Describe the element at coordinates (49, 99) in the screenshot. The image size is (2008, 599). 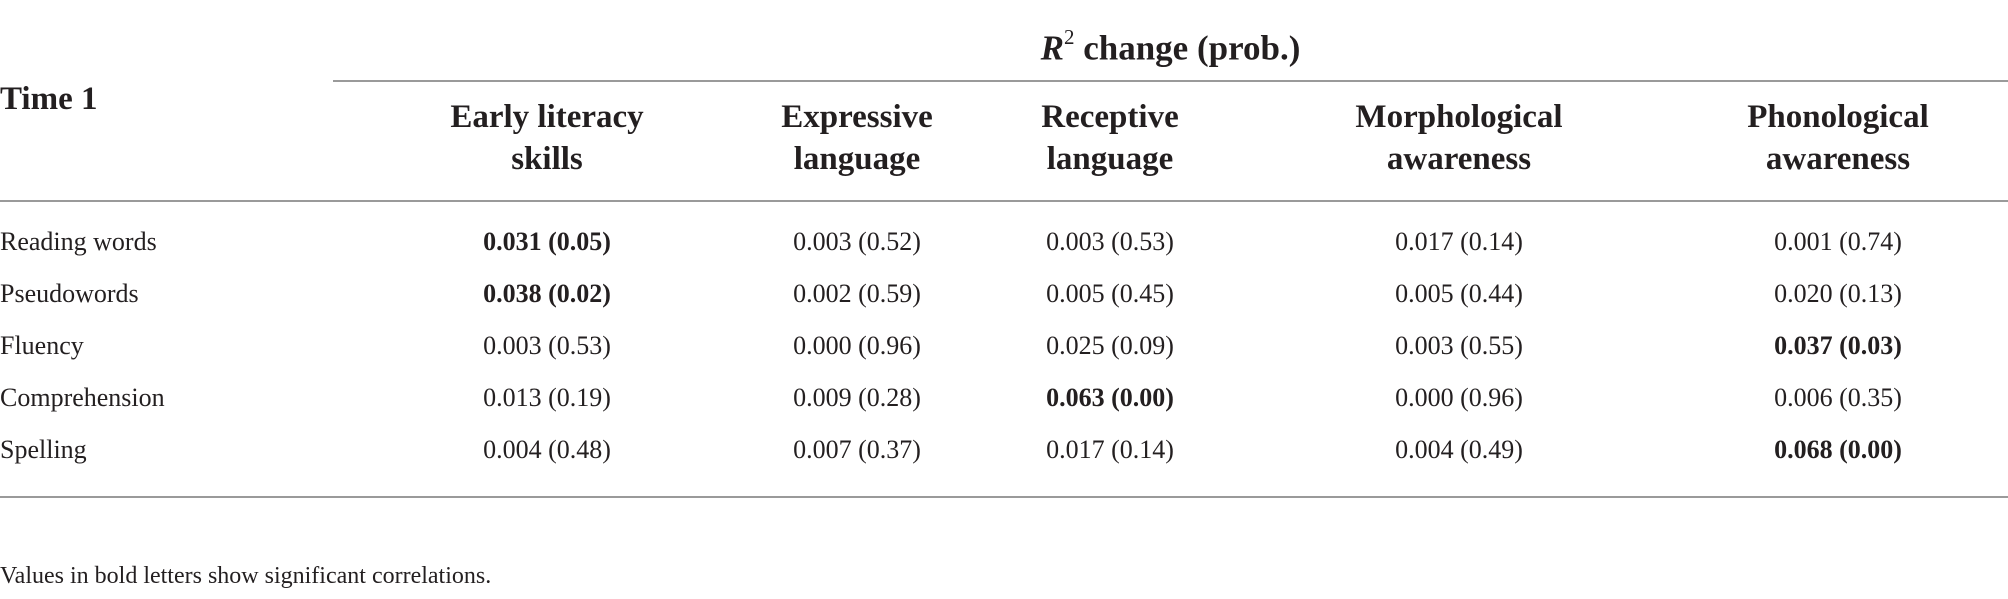
I see `stub-header: Time 1` at that location.